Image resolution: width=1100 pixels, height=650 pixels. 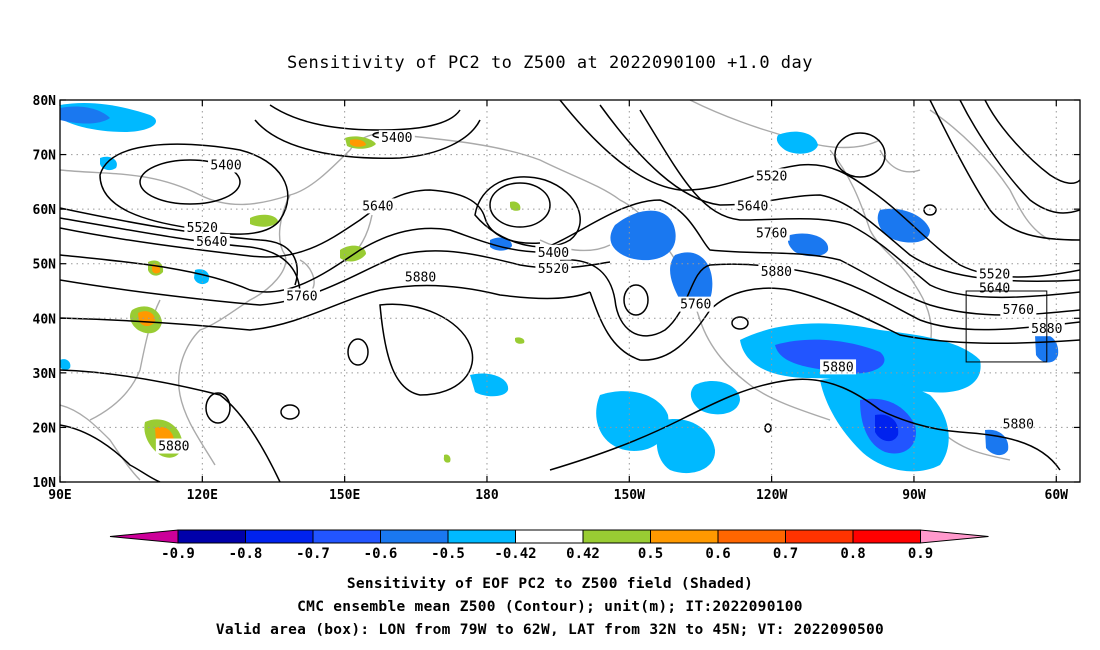 I want to click on y-tick-label: 30N, so click(x=45, y=374).